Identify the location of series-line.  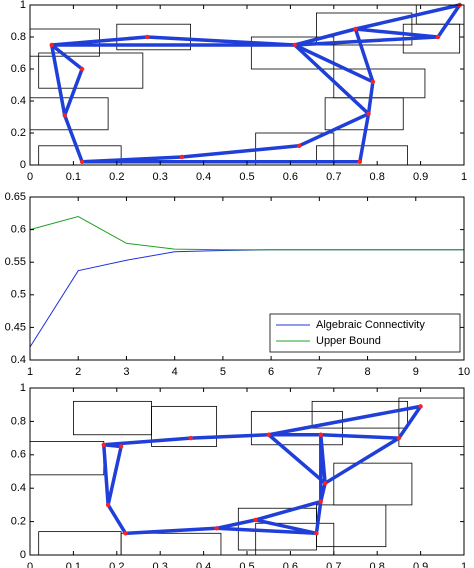
(246, 233).